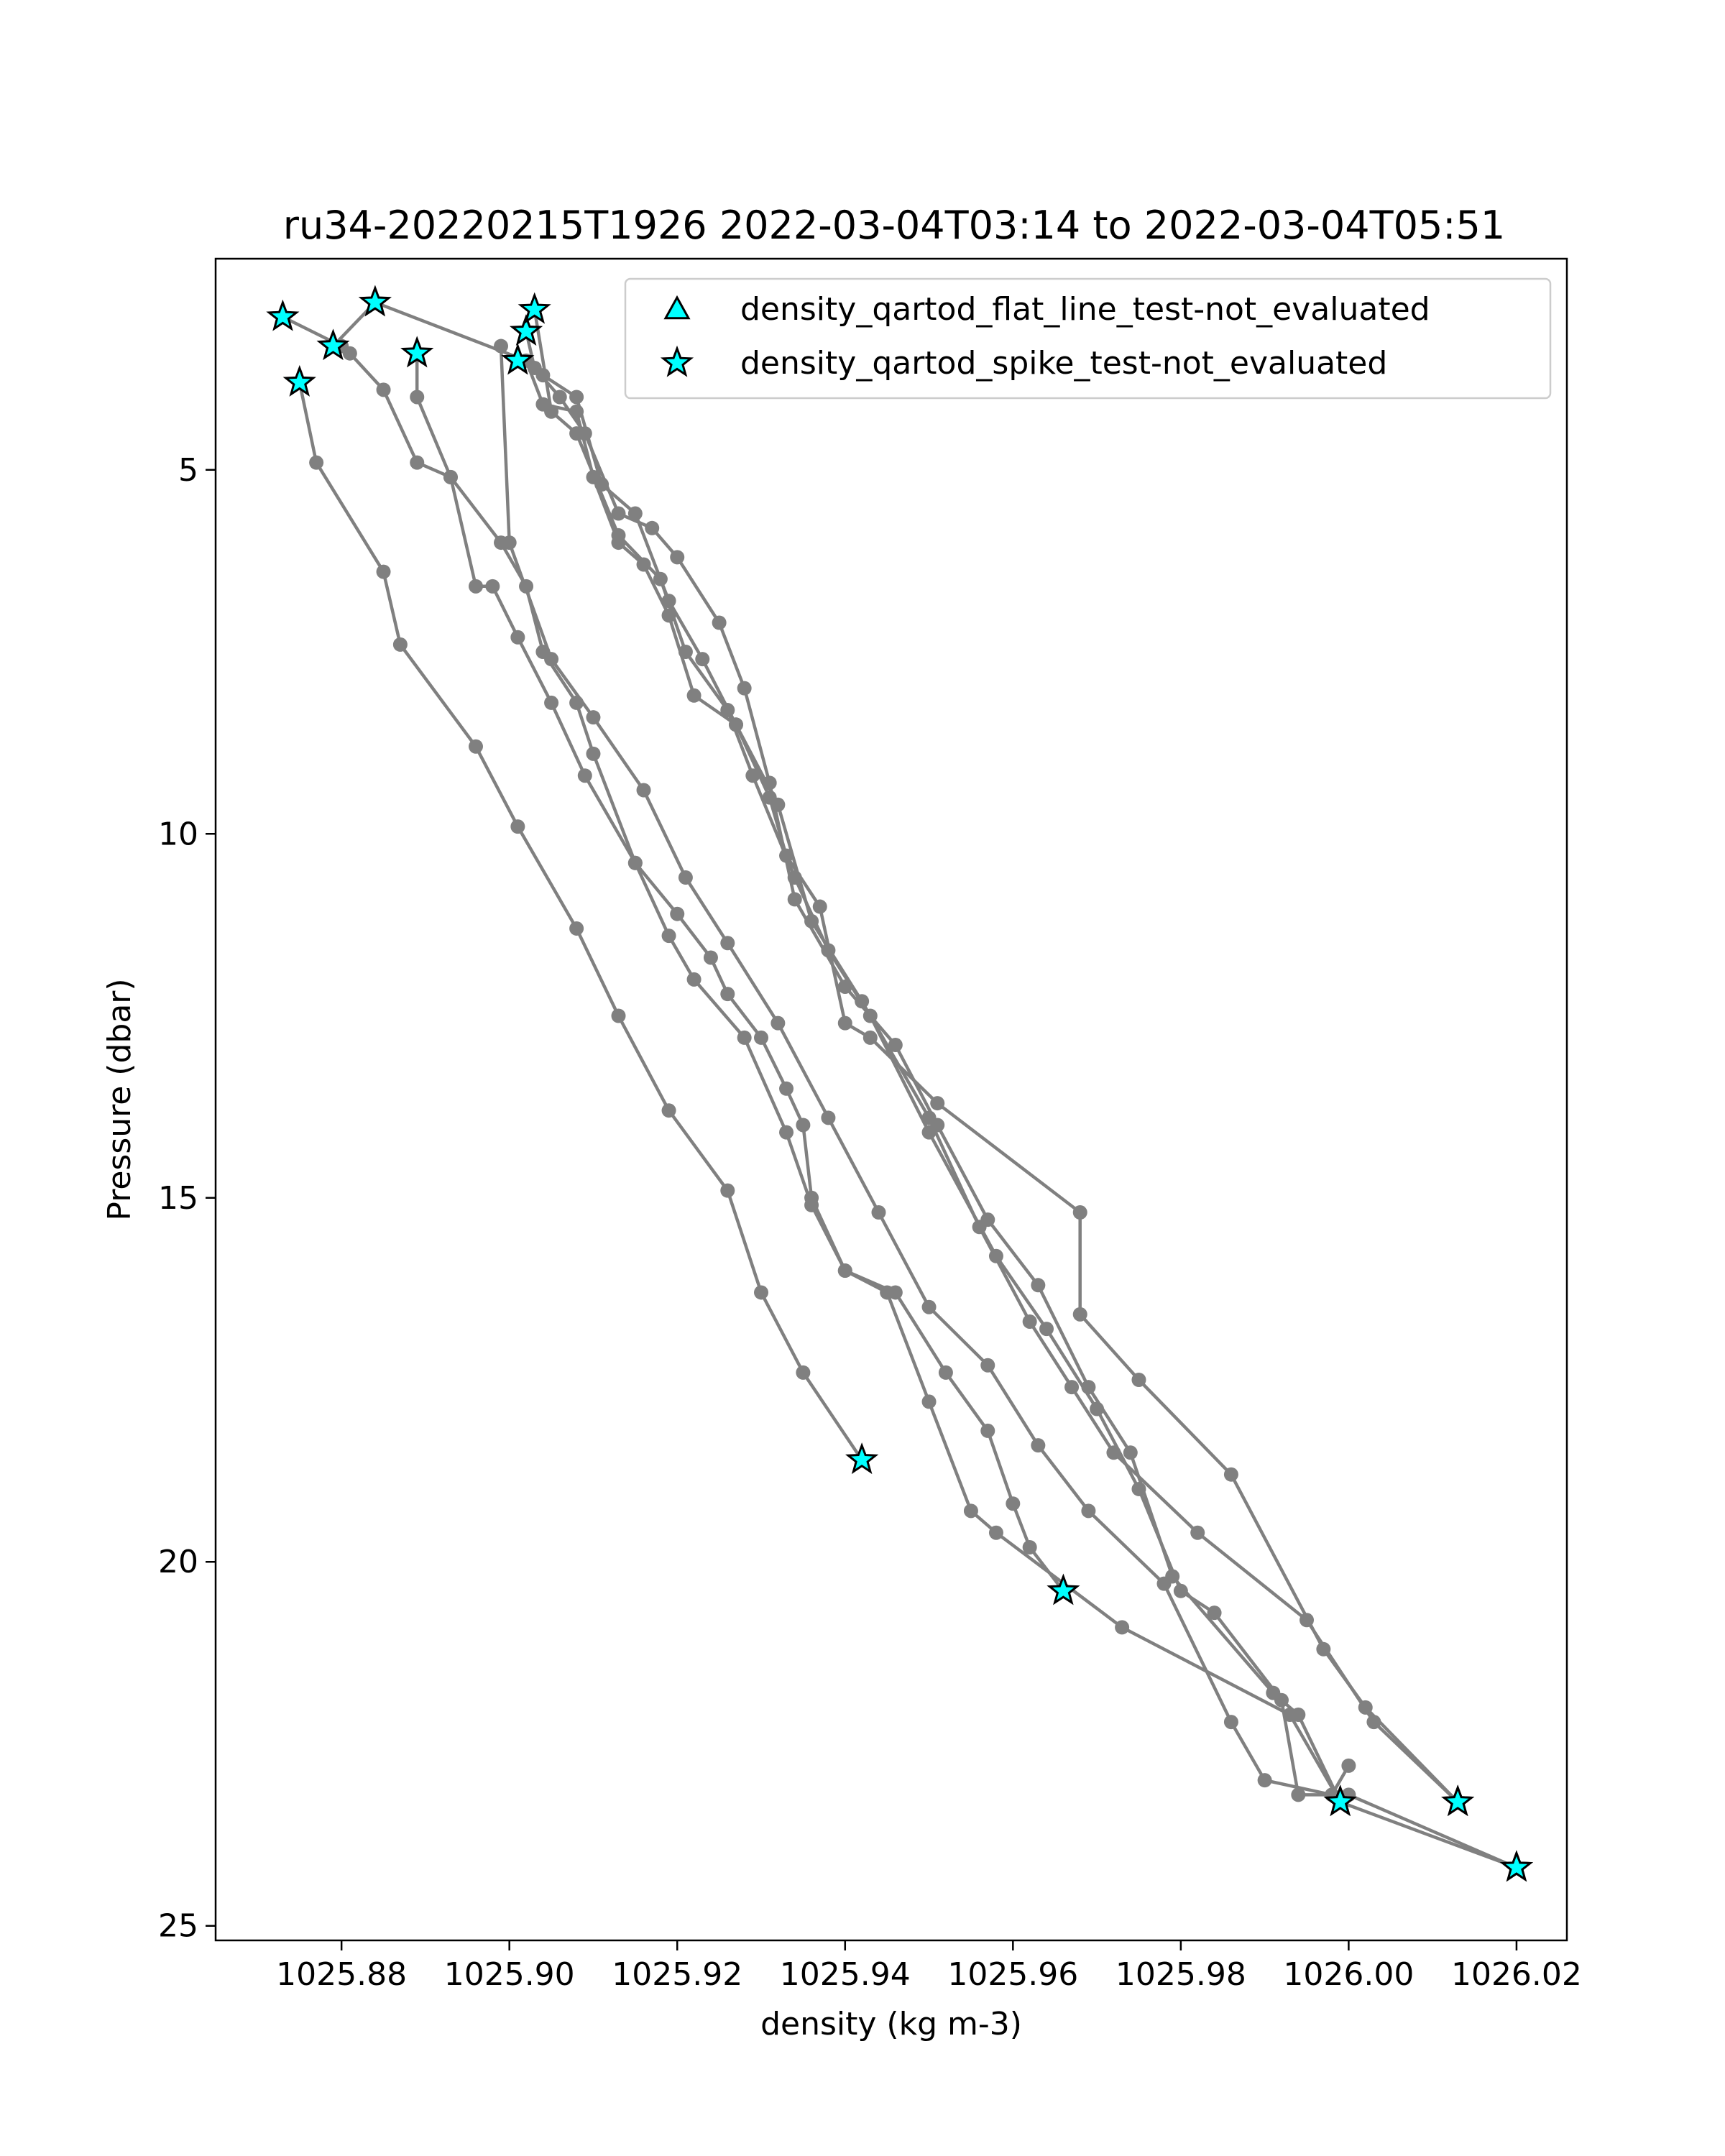  What do you see at coordinates (1181, 1974) in the screenshot?
I see `x-tick-label: 1025.98` at bounding box center [1181, 1974].